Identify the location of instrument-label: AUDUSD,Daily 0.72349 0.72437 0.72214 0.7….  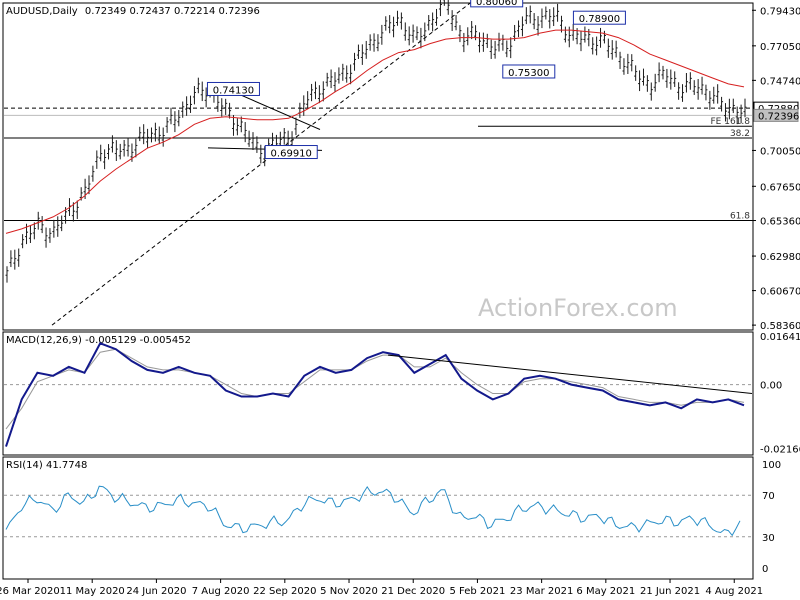
(133, 11).